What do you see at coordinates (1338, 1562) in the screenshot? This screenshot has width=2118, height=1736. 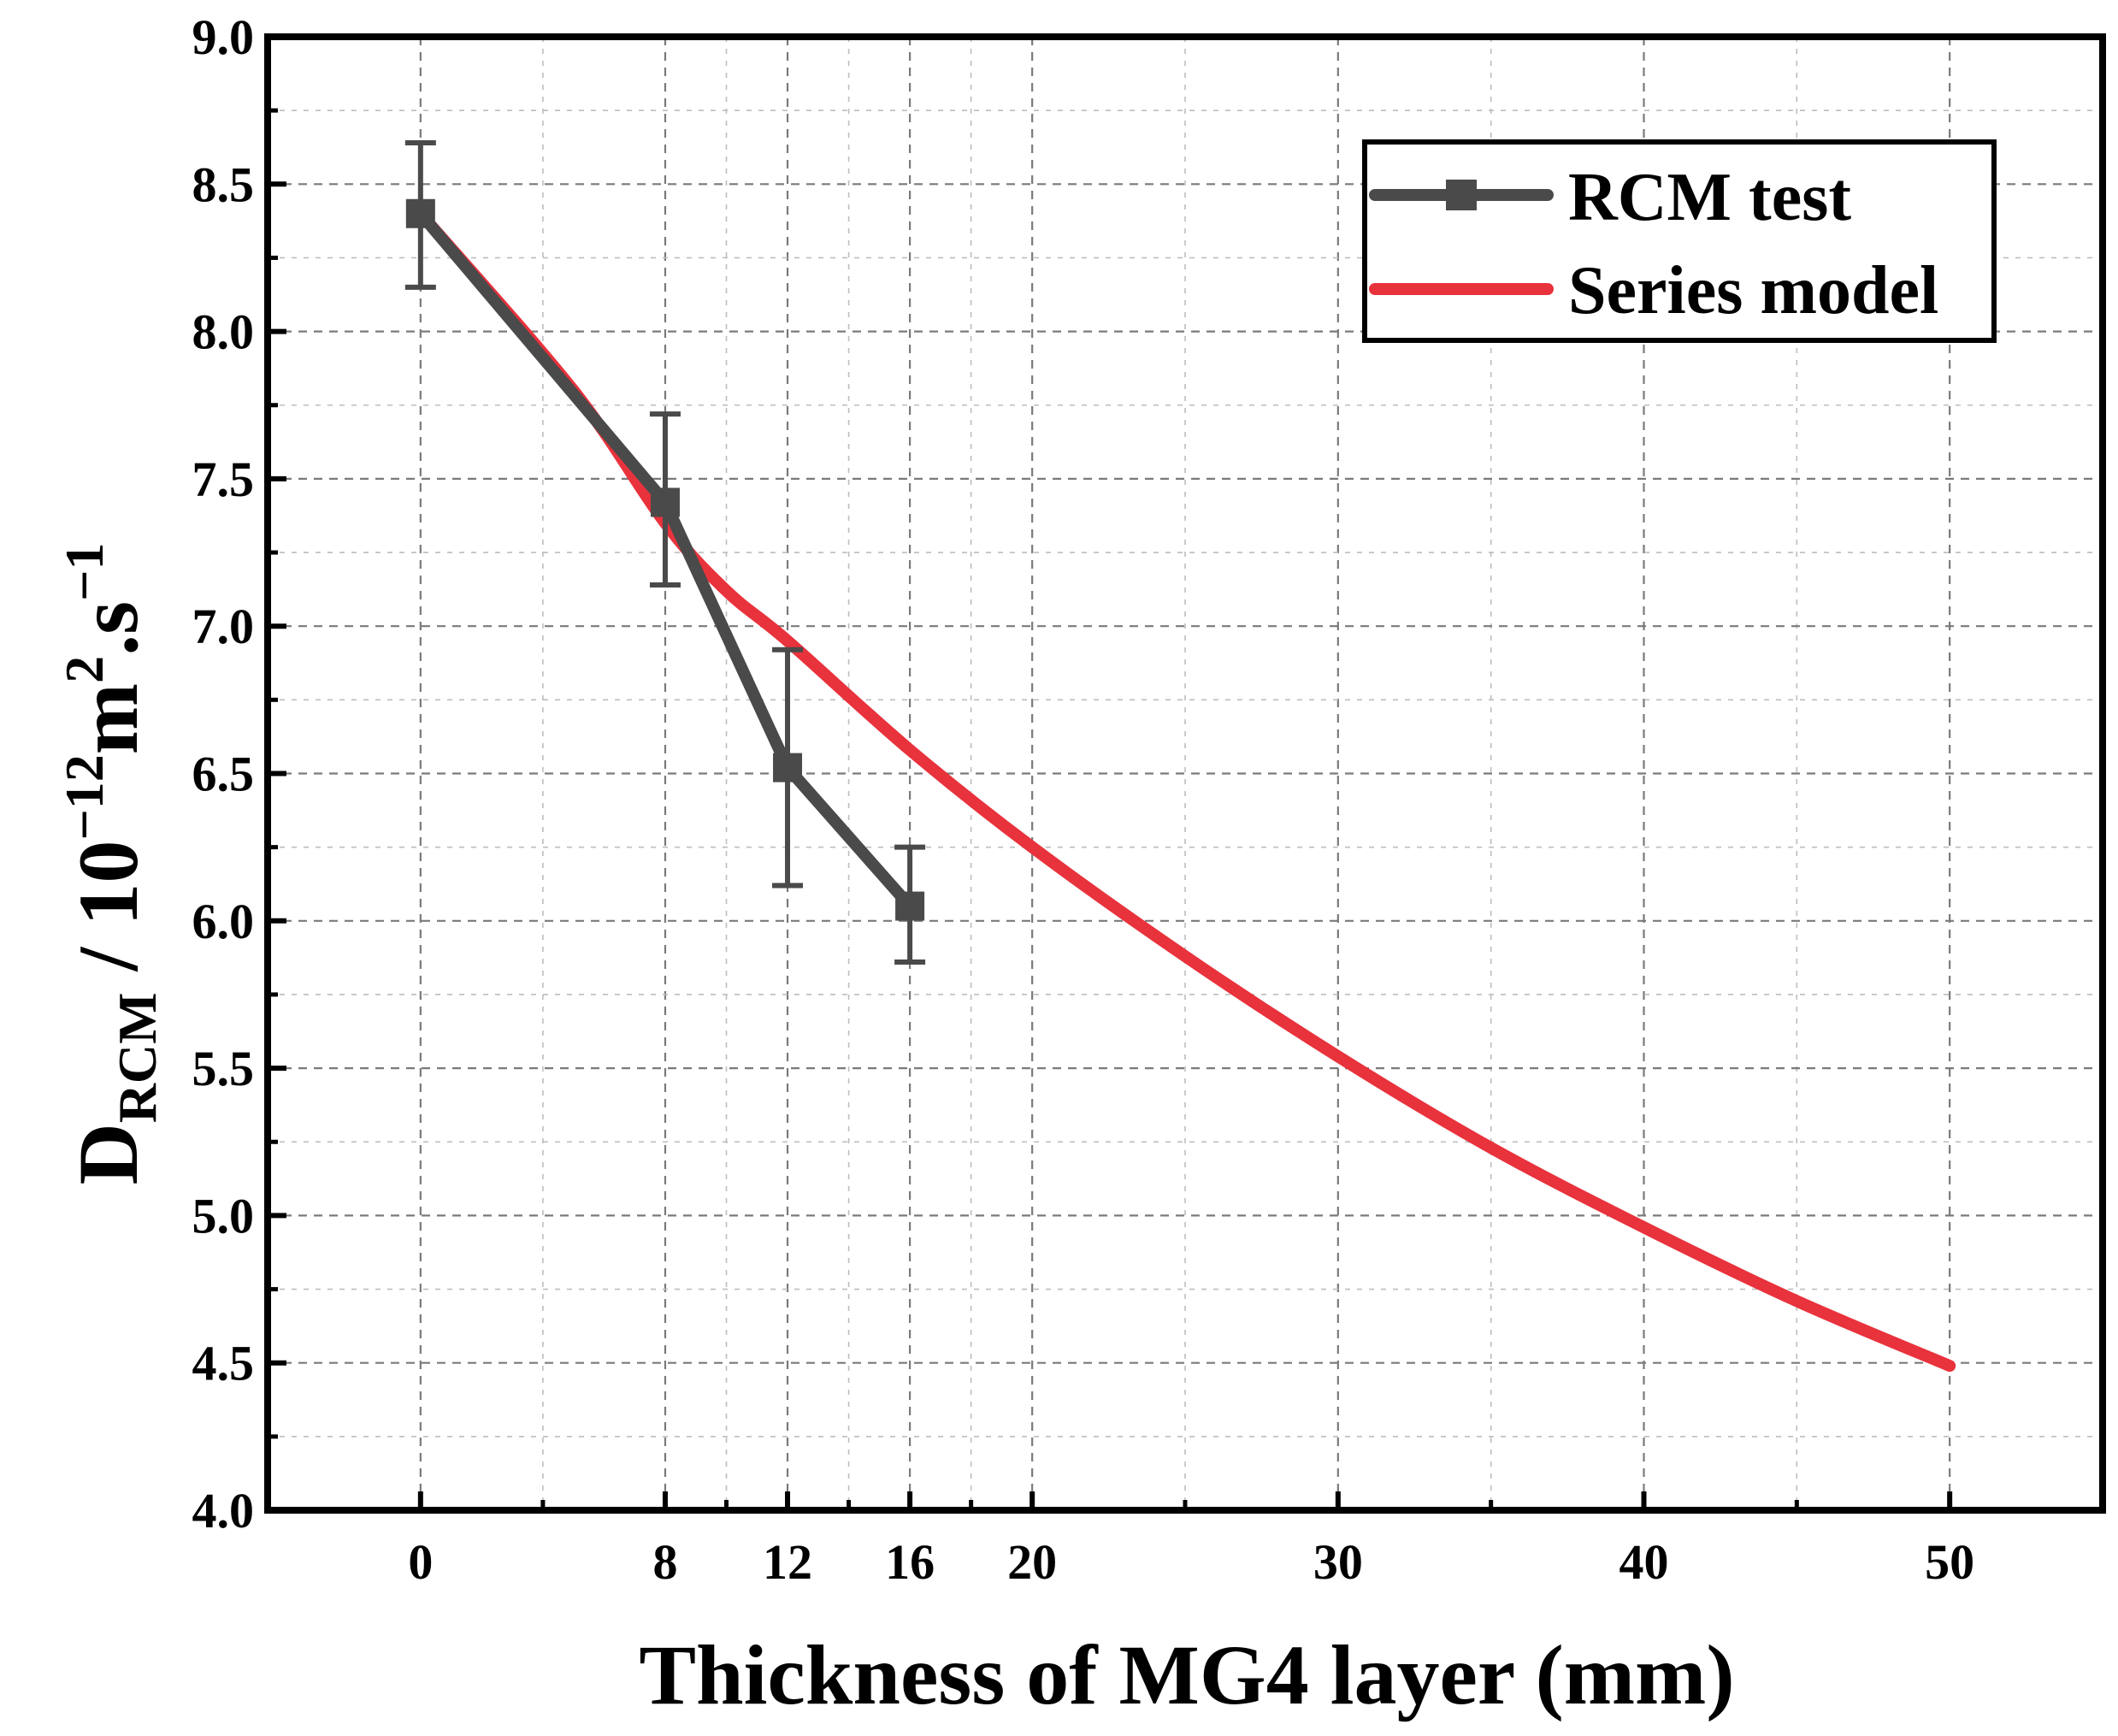 I see `x-tick-label: 30` at bounding box center [1338, 1562].